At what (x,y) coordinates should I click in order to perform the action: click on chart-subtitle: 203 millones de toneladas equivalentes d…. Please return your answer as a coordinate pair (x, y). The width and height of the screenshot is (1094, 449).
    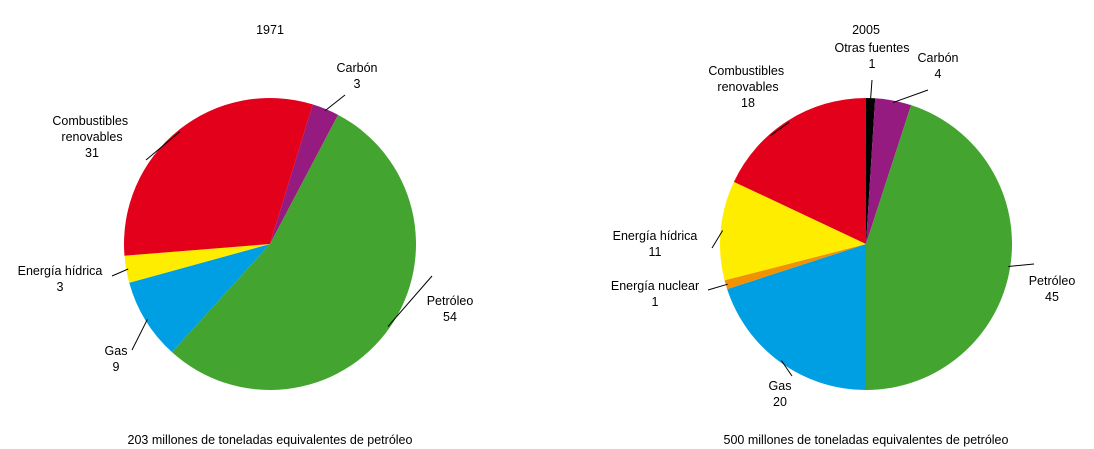
    Looking at the image, I should click on (270, 440).